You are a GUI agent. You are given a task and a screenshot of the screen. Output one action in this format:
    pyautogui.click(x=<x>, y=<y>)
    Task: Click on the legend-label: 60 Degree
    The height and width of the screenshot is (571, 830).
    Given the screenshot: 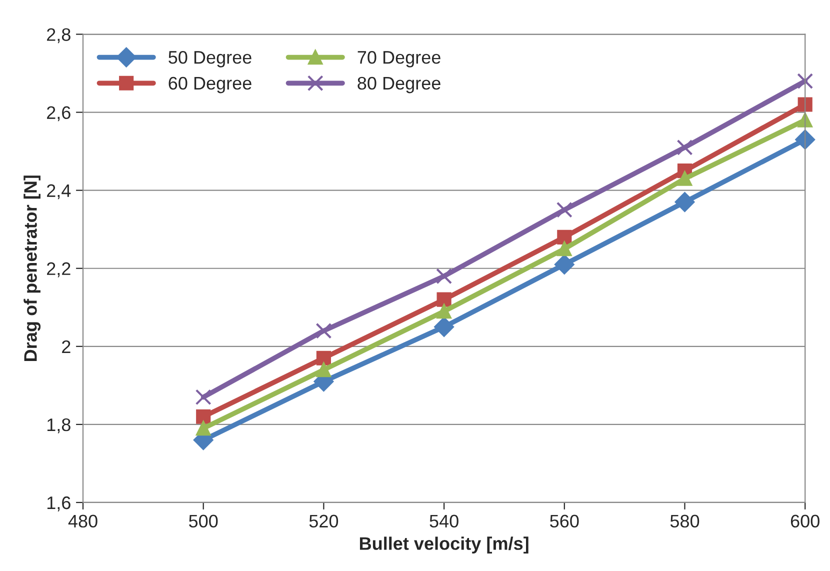 What is the action you would take?
    pyautogui.click(x=210, y=85)
    